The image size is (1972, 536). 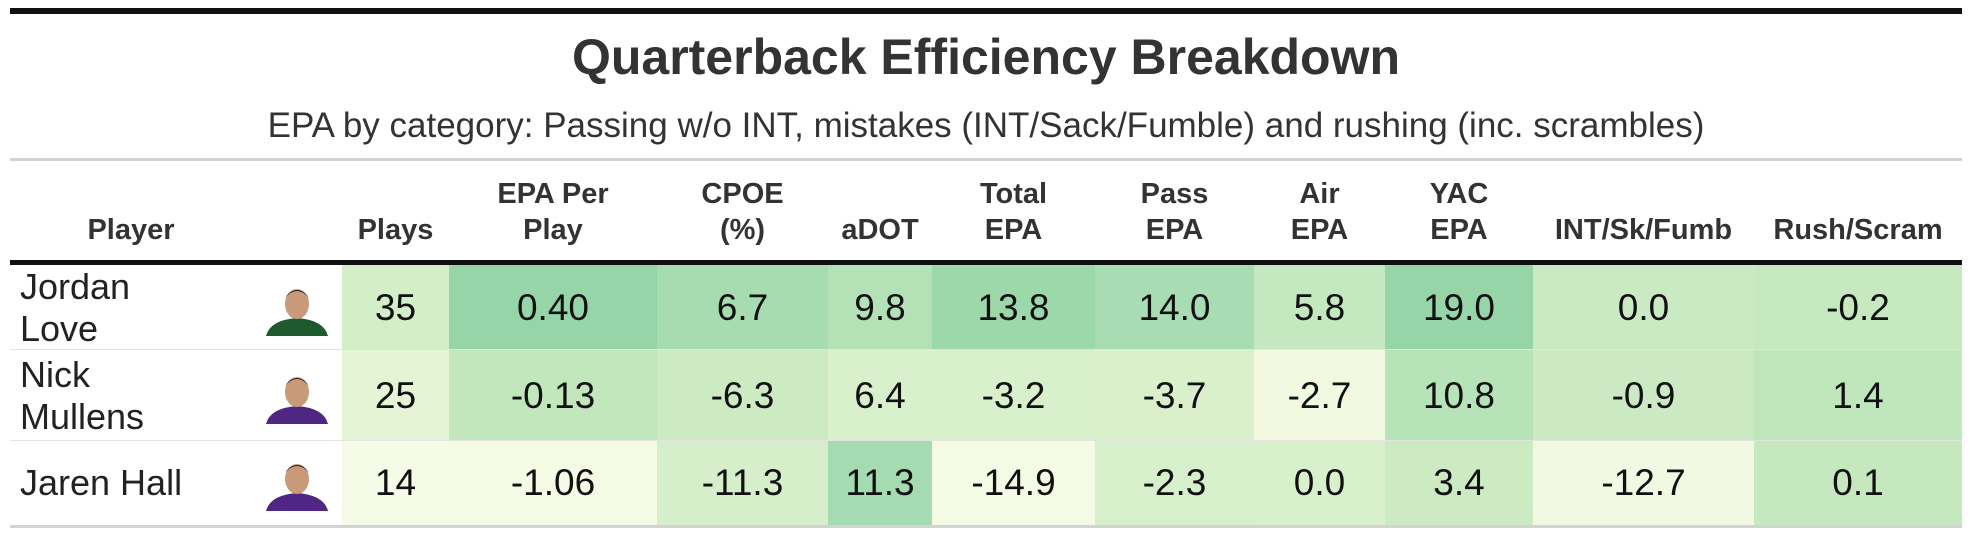 What do you see at coordinates (1174, 483) in the screenshot?
I see `table-cell: -2.3` at bounding box center [1174, 483].